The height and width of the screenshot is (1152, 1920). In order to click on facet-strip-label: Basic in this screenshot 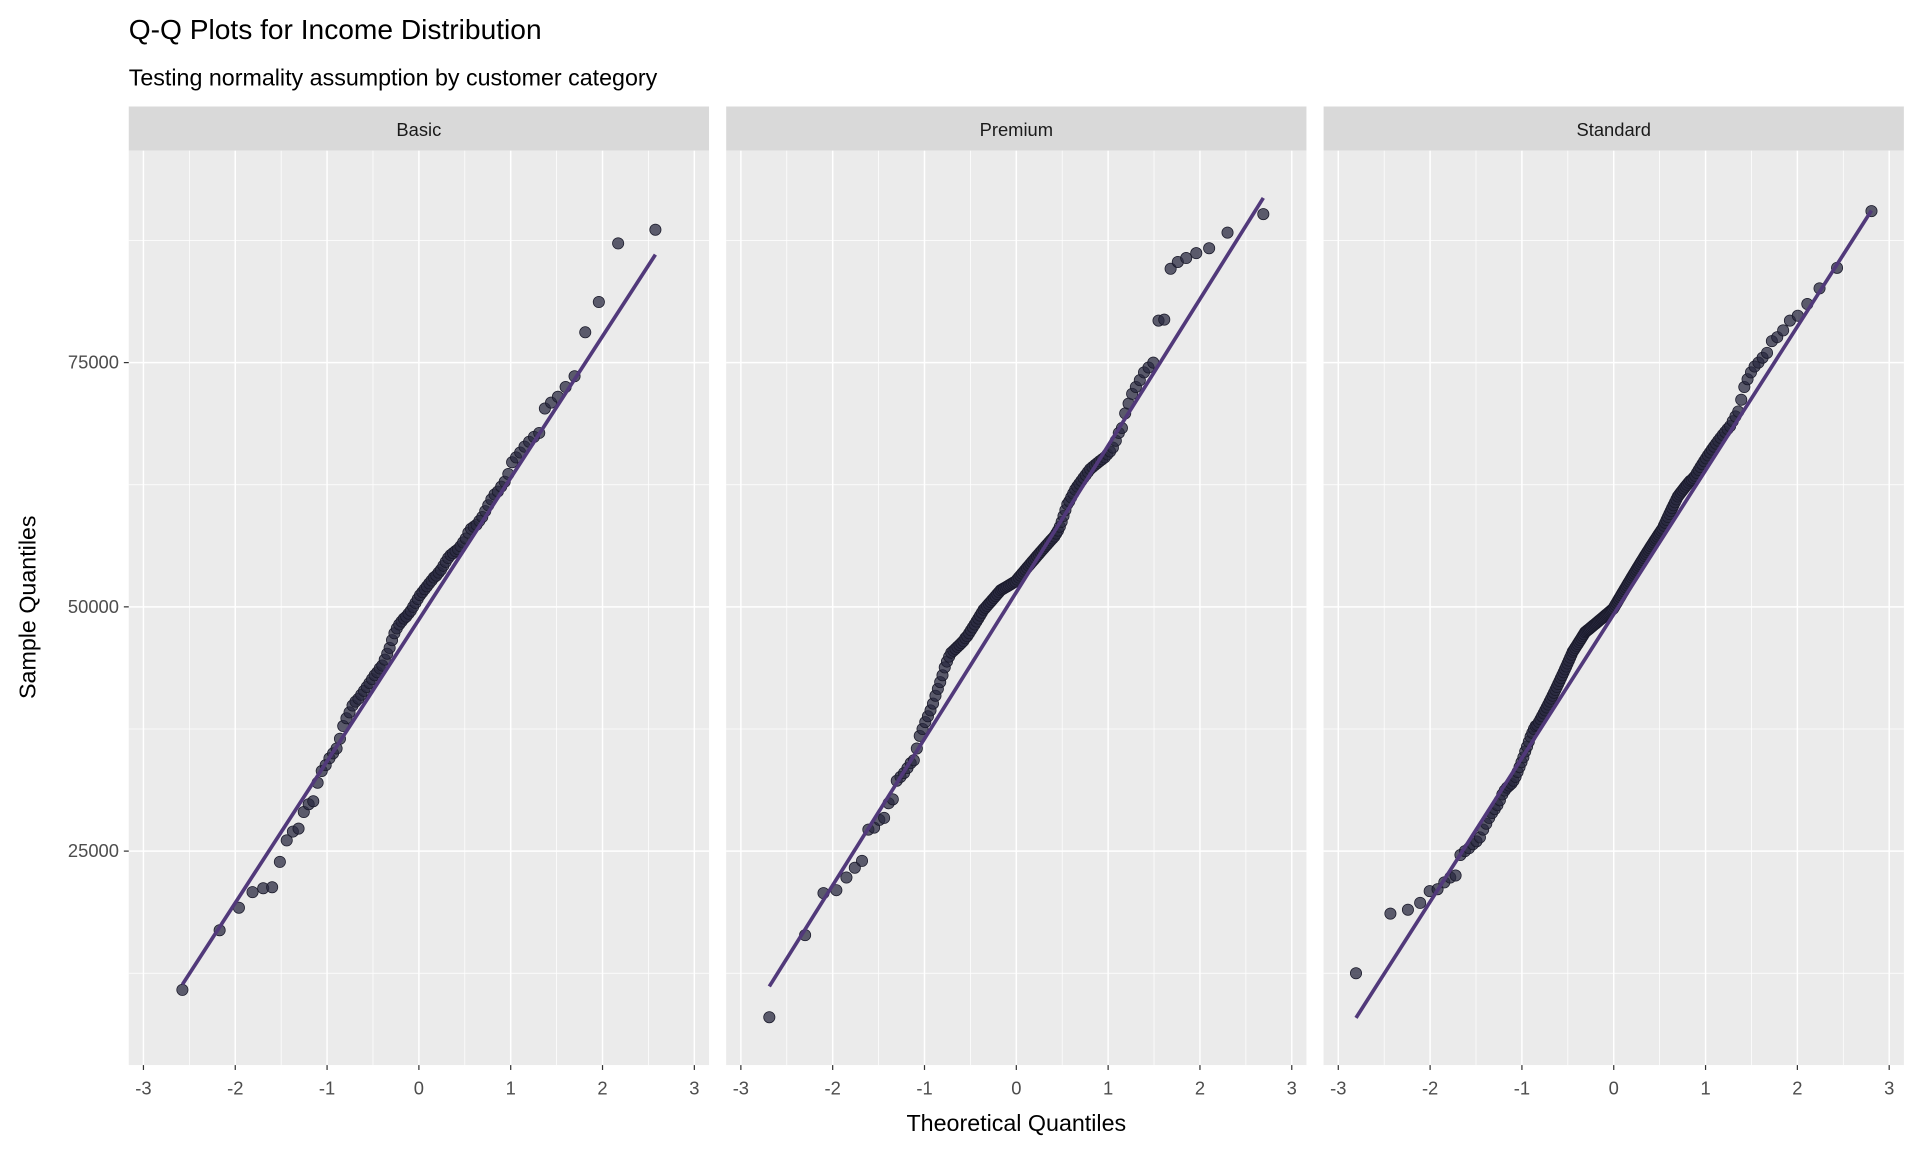, I will do `click(418, 129)`.